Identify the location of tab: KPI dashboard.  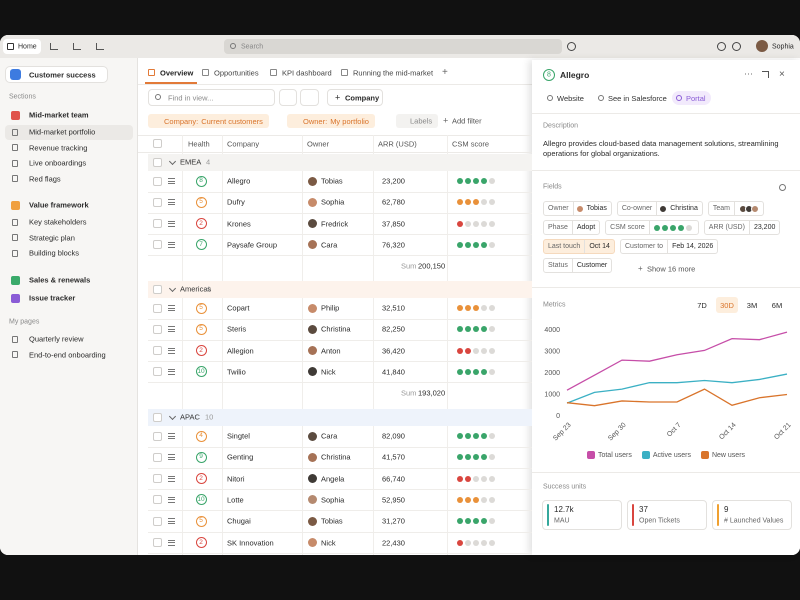
(307, 73).